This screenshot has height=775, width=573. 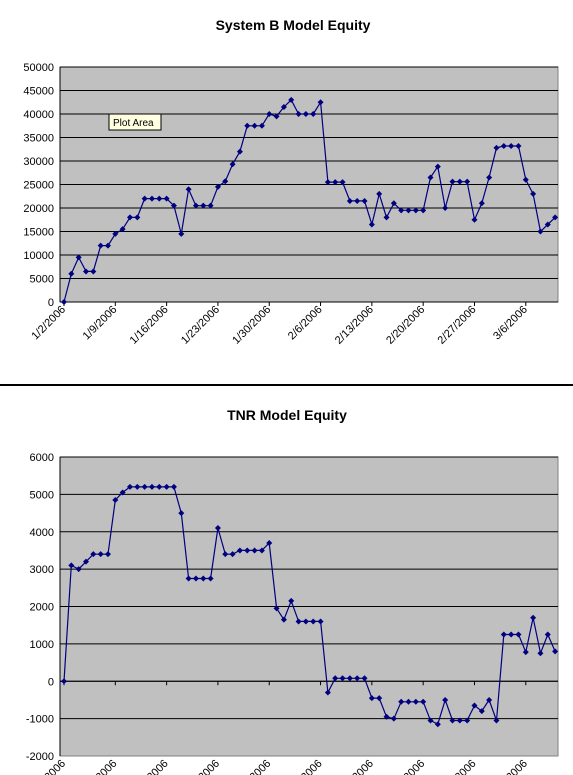 What do you see at coordinates (405, 766) in the screenshot?
I see `x-tick-label: 2/20/2006` at bounding box center [405, 766].